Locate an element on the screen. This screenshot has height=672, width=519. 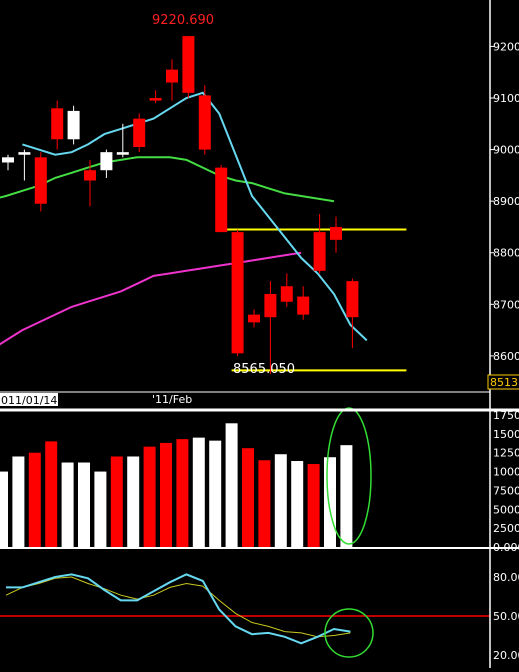
volume-axis-label: 5000 is located at coordinates (506, 509).